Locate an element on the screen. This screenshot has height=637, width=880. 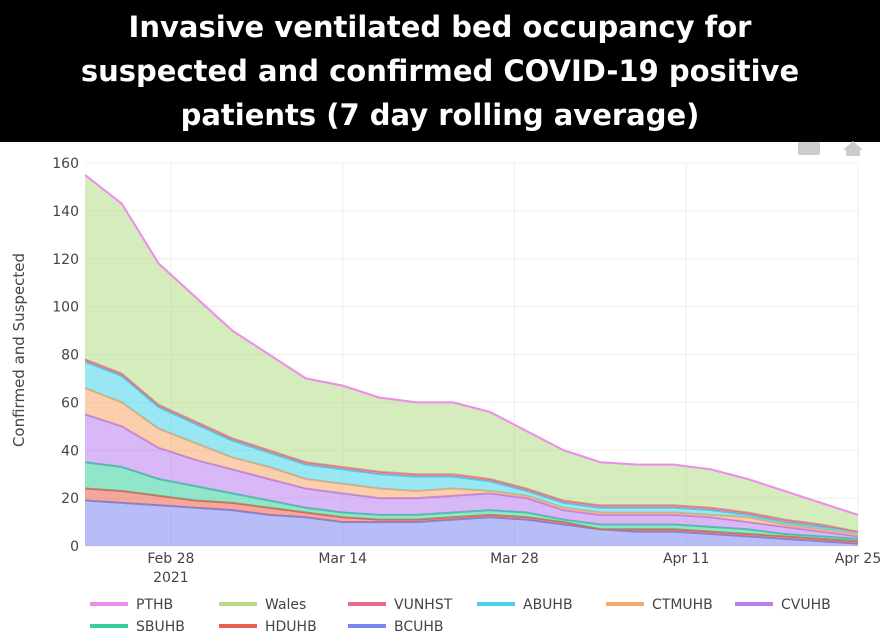
y-tick-label: 40 is located at coordinates (70, 451).